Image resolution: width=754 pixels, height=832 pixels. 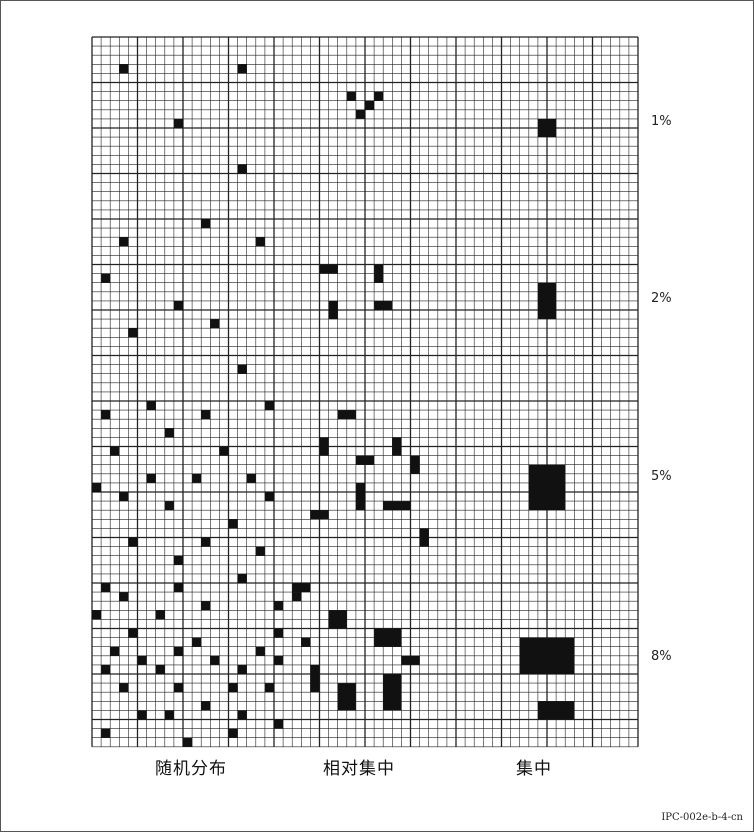 I want to click on reference-code: IPC-002e-b-4-cn, so click(x=702, y=817).